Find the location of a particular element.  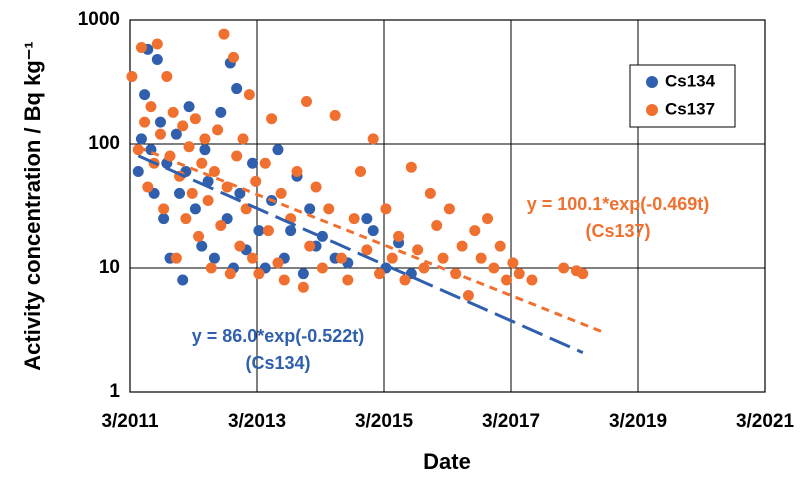

fit-annotation: y = 100.1*exp(-0.469t) is located at coordinates (618, 204).